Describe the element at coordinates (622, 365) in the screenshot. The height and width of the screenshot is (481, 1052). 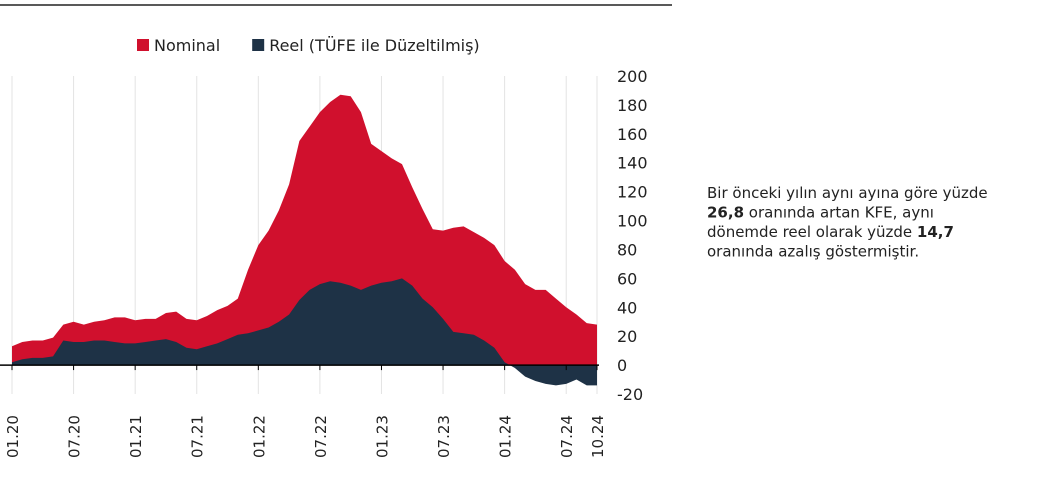
I see `y-tick-label: 0` at that location.